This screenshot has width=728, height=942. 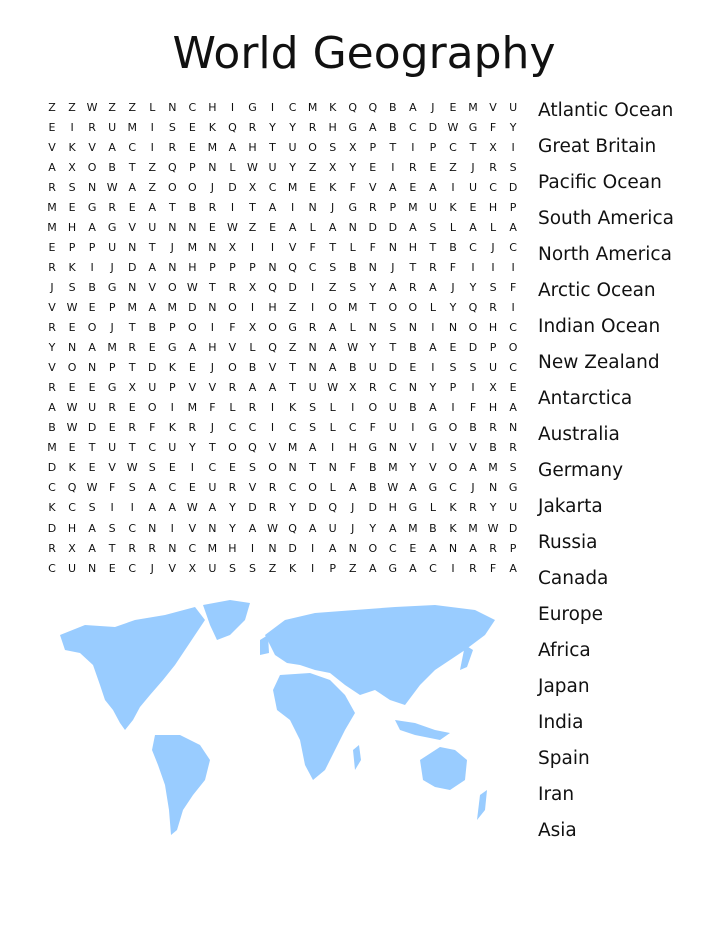 What do you see at coordinates (364, 53) in the screenshot?
I see `page-title: World Geography` at bounding box center [364, 53].